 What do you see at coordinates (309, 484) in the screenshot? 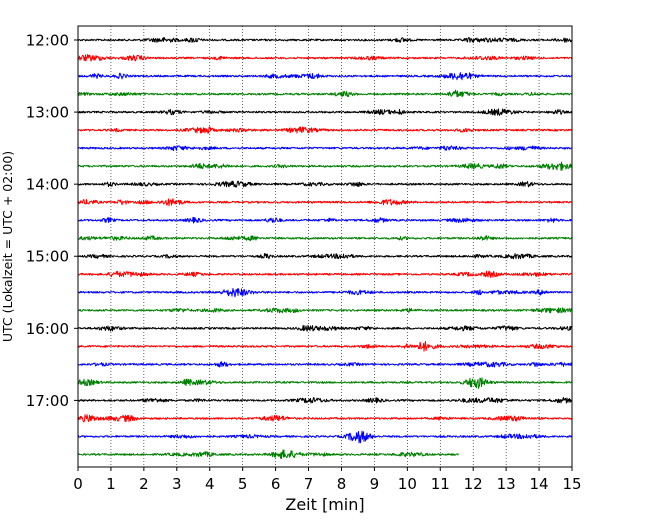
I see `x-tick-label-7: 7` at bounding box center [309, 484].